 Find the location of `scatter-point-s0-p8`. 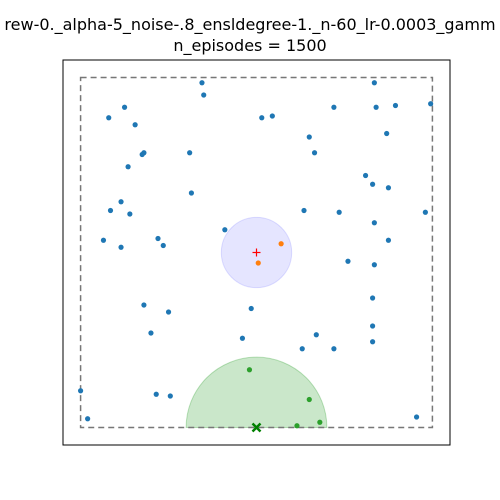

scatter-point-s0-p8 is located at coordinates (431, 104).